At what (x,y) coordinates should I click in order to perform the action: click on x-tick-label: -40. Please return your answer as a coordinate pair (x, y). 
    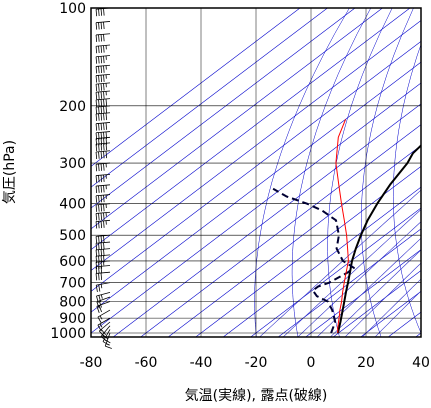
    Looking at the image, I should click on (201, 363).